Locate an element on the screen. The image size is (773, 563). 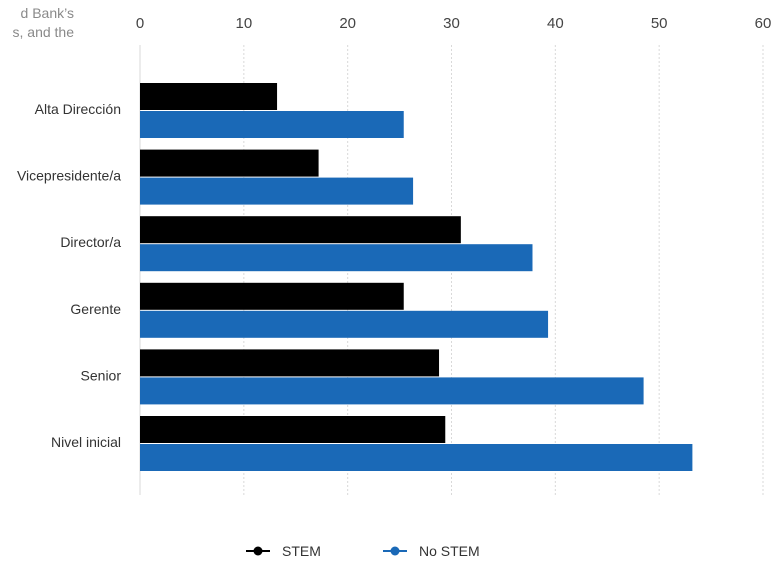
legend-marker-stem is located at coordinates (258, 551).